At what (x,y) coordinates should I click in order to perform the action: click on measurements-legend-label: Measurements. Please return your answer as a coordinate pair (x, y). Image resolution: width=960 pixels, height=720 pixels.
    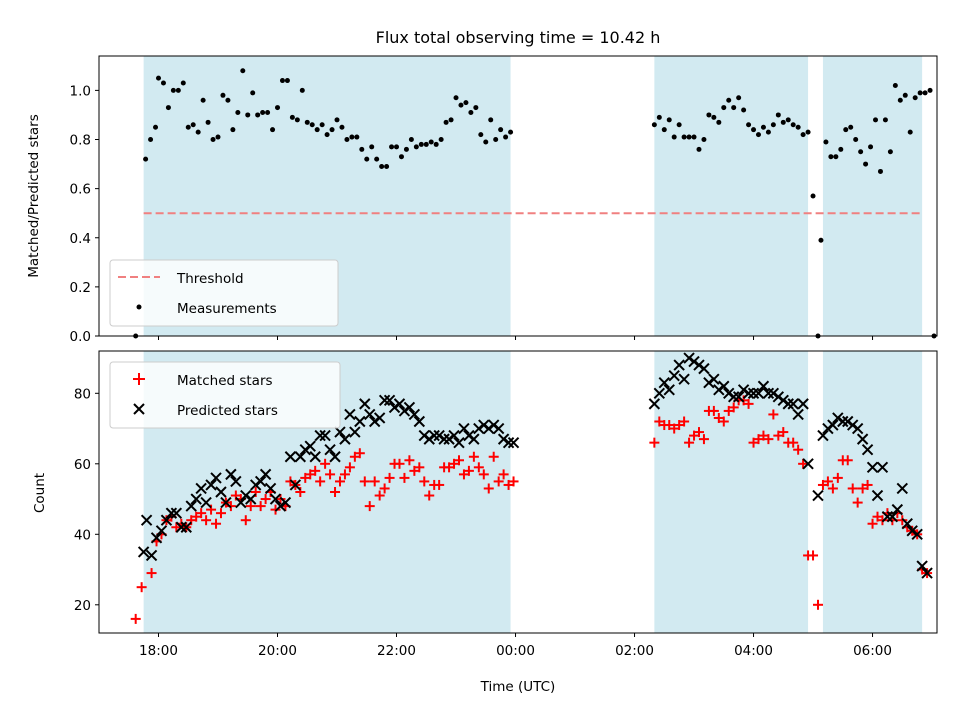
    Looking at the image, I should click on (227, 309).